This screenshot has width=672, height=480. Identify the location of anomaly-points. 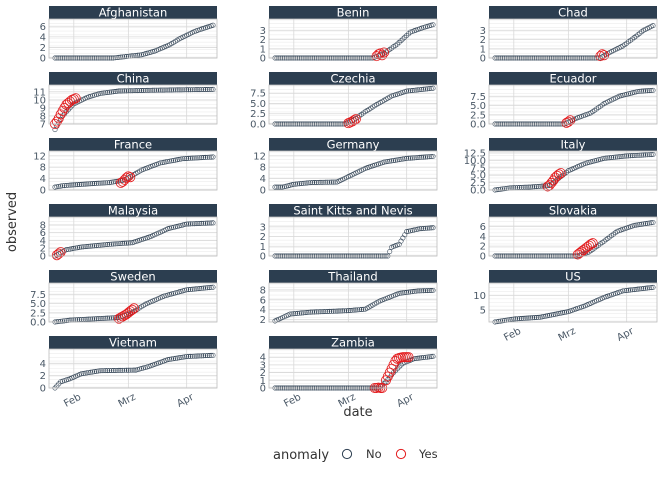
(568, 121).